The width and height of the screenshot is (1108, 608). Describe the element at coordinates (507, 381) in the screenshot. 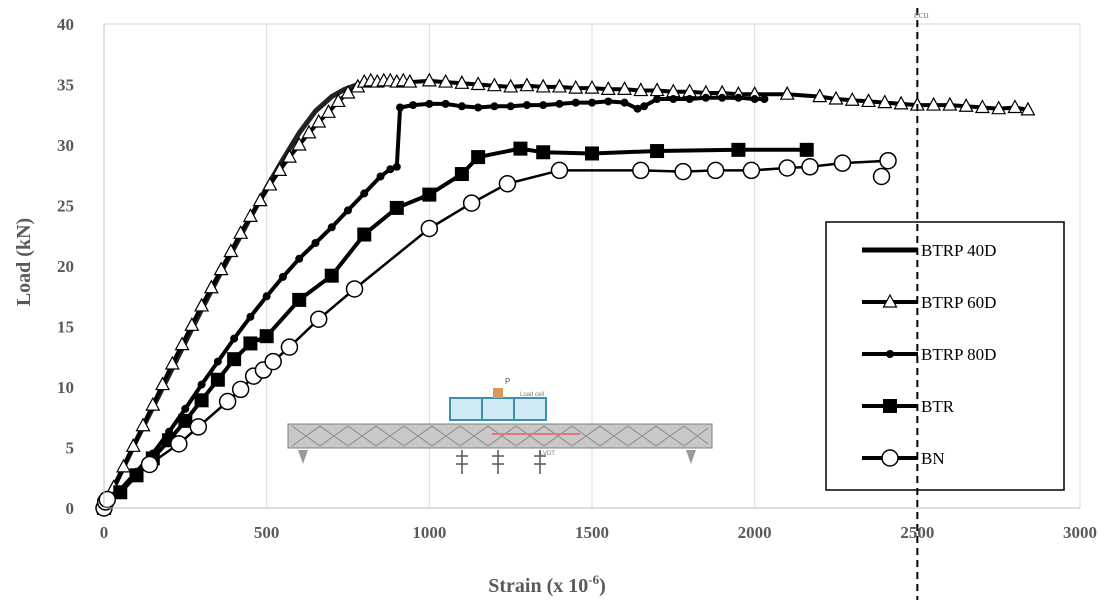

I see `inset-load-label: P` at that location.